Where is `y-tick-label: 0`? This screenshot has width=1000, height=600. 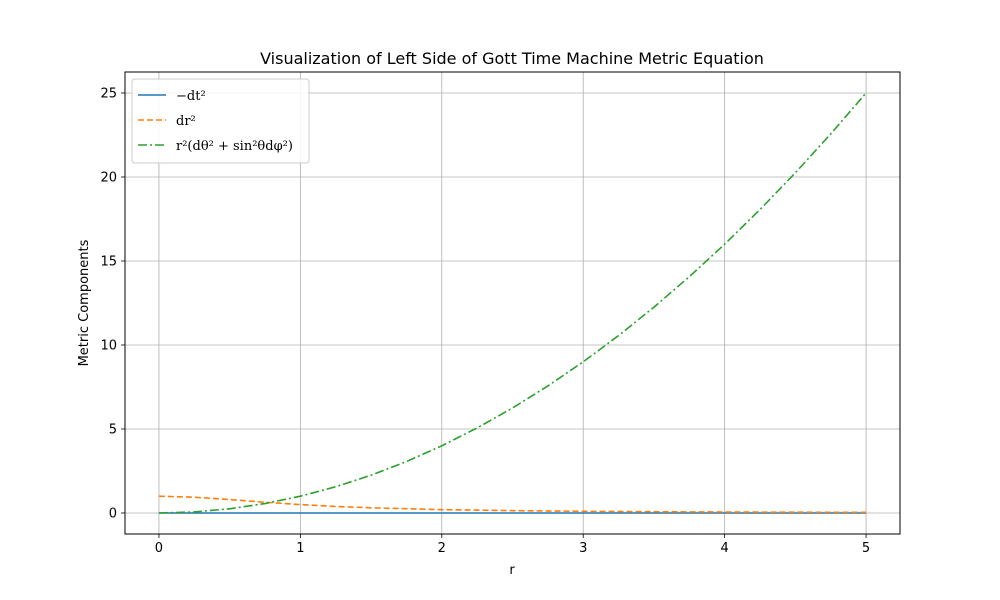 y-tick-label: 0 is located at coordinates (113, 514).